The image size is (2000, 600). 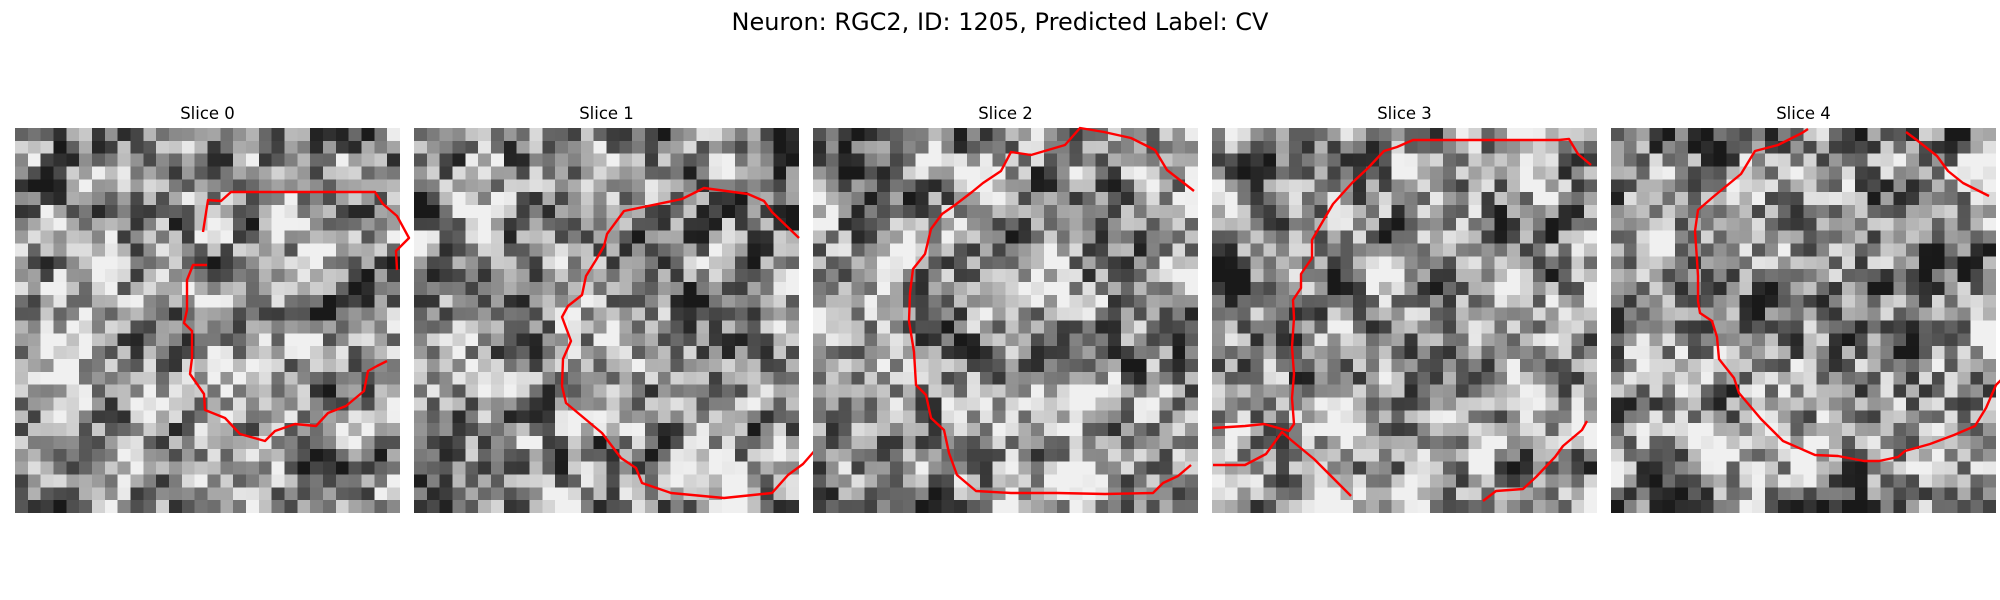 I want to click on slice-panel-2: Slice 2, so click(x=1005, y=308).